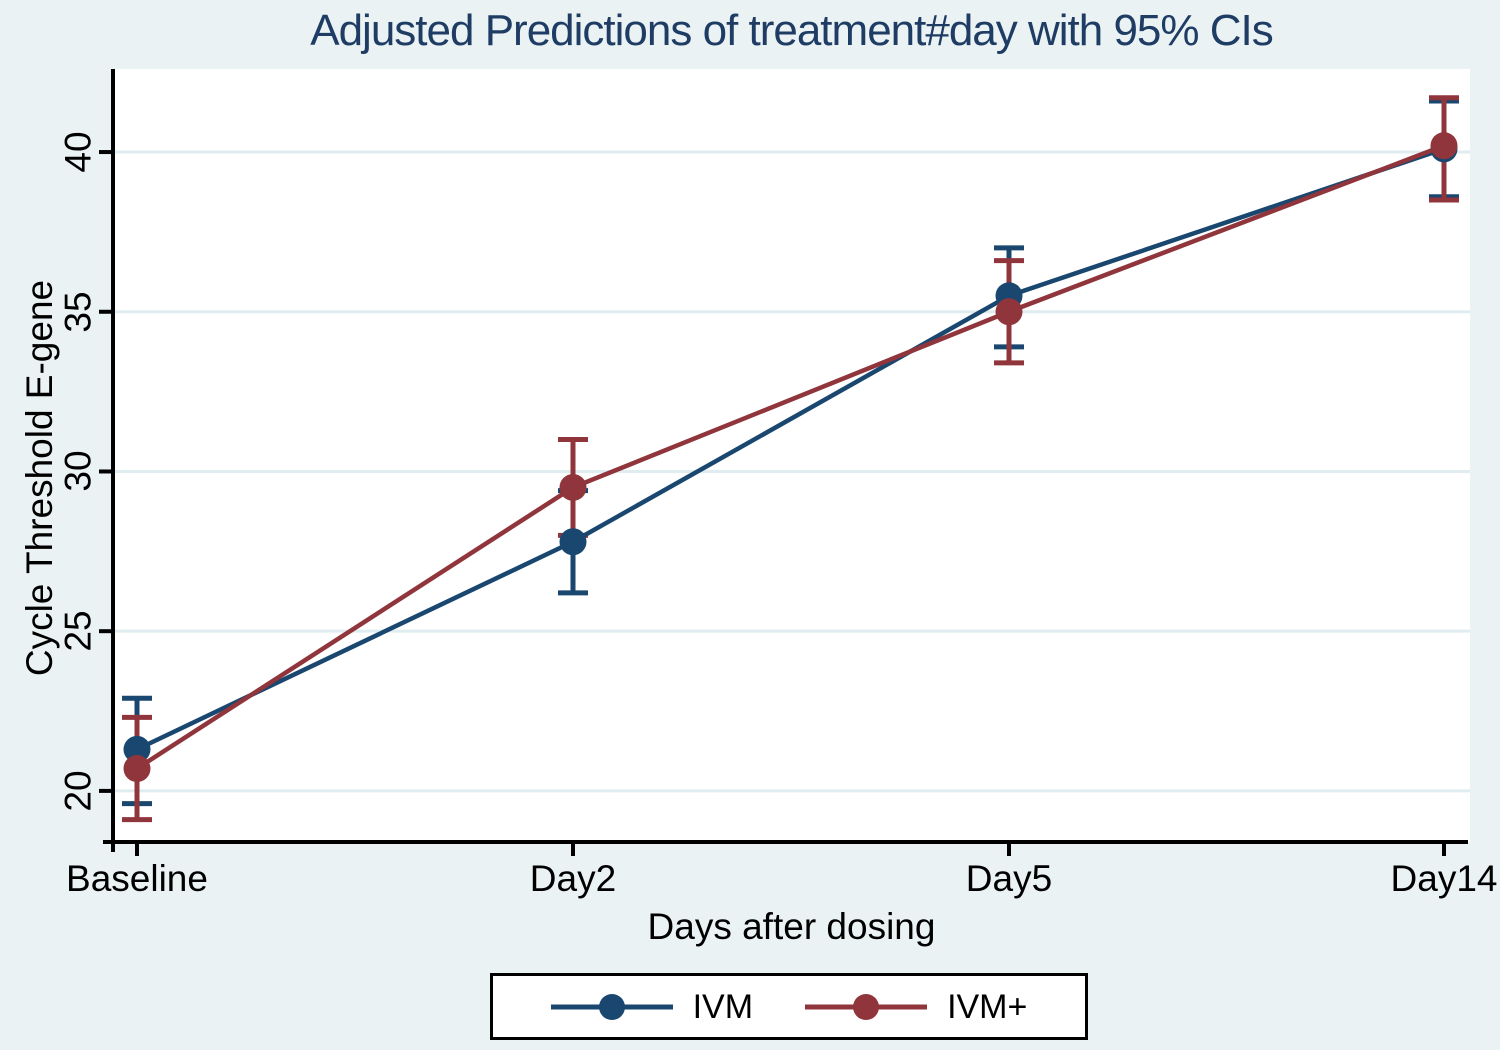 Image resolution: width=1500 pixels, height=1050 pixels. Describe the element at coordinates (791, 926) in the screenshot. I see `x-axis-title: Days after dosing` at that location.